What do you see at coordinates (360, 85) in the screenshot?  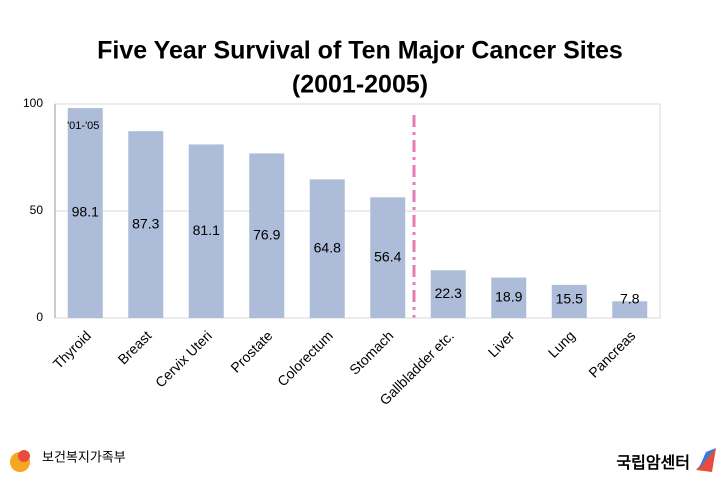 I see `chart-subtitle: (2001-2005)` at bounding box center [360, 85].